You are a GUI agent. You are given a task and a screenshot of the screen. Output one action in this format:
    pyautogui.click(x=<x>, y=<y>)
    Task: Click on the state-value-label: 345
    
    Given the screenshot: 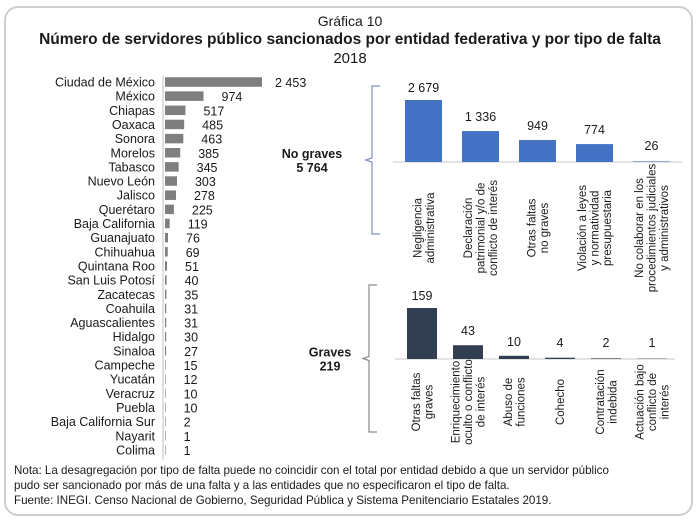 What is the action you would take?
    pyautogui.click(x=207, y=168)
    